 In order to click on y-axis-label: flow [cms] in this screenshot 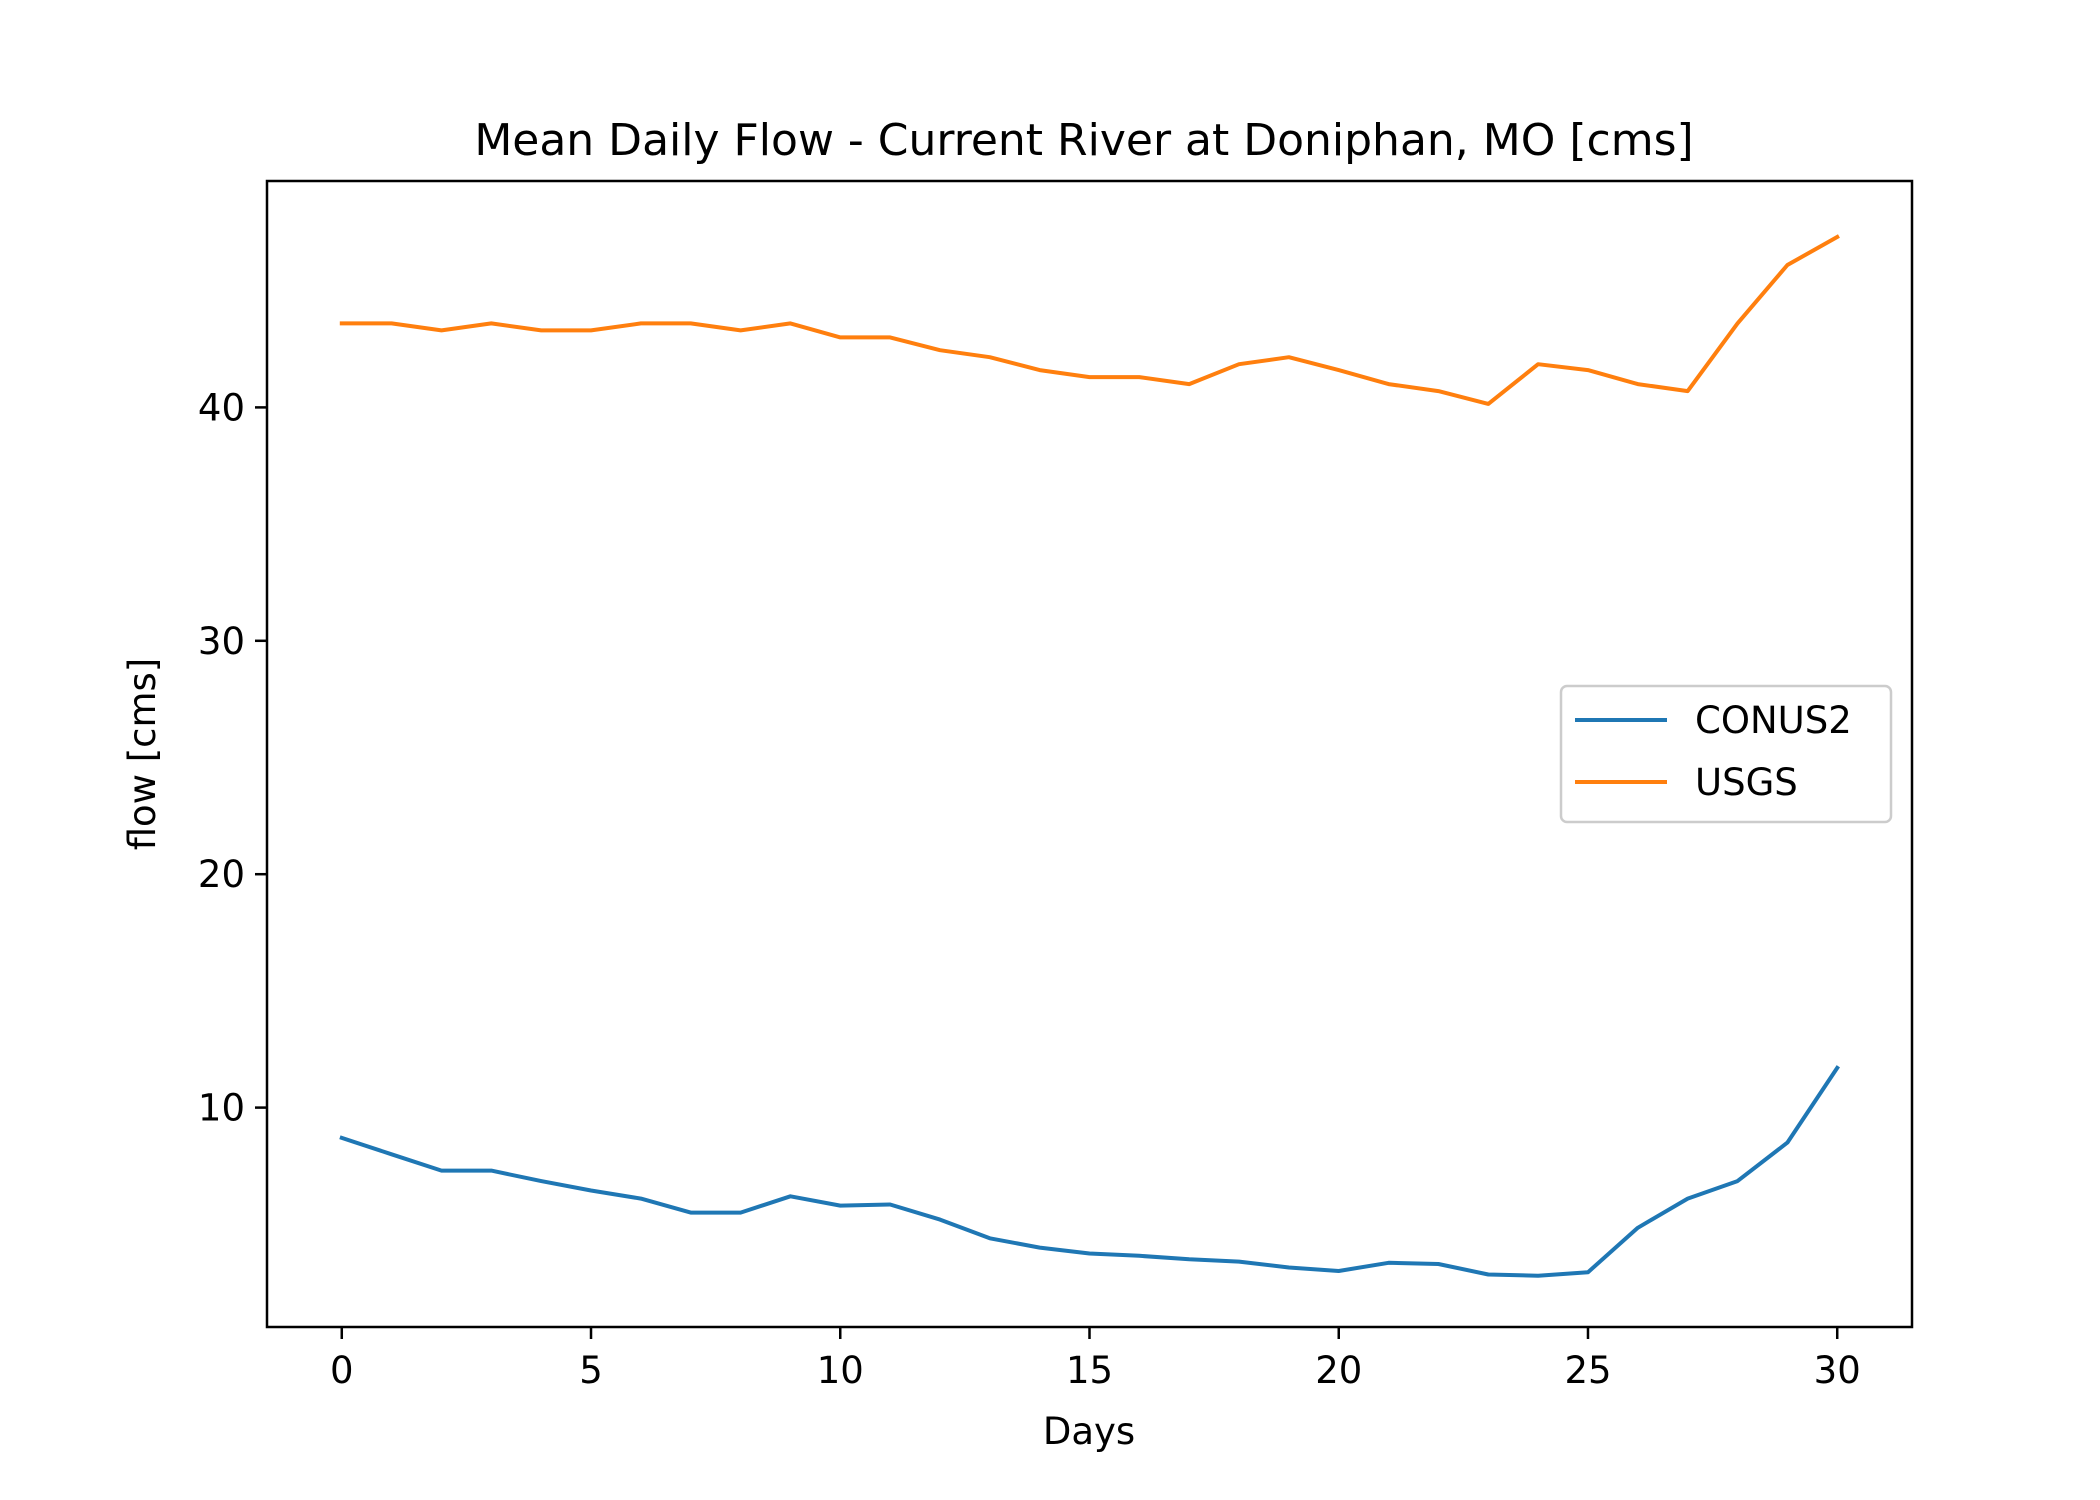, I will do `click(142, 754)`.